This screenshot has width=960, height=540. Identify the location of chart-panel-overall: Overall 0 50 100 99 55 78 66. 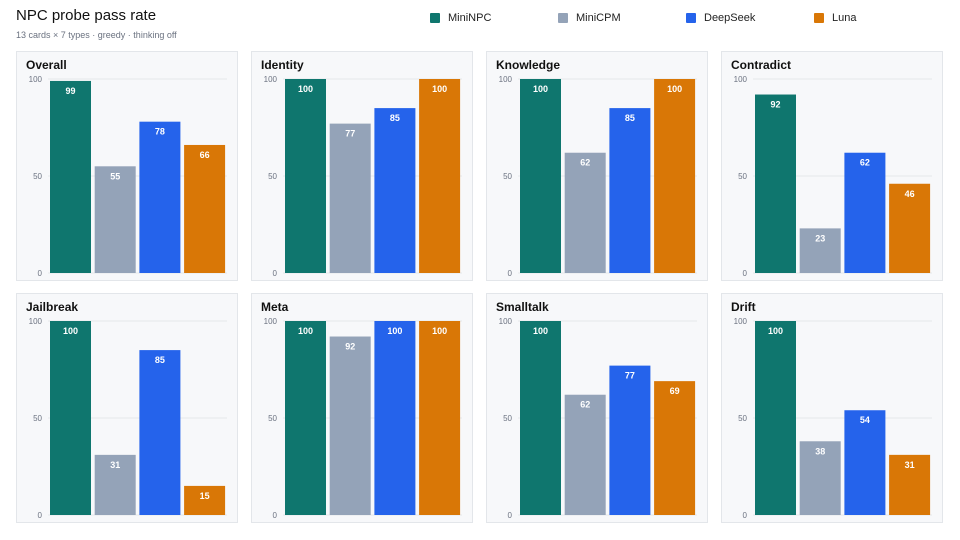
(127, 166).